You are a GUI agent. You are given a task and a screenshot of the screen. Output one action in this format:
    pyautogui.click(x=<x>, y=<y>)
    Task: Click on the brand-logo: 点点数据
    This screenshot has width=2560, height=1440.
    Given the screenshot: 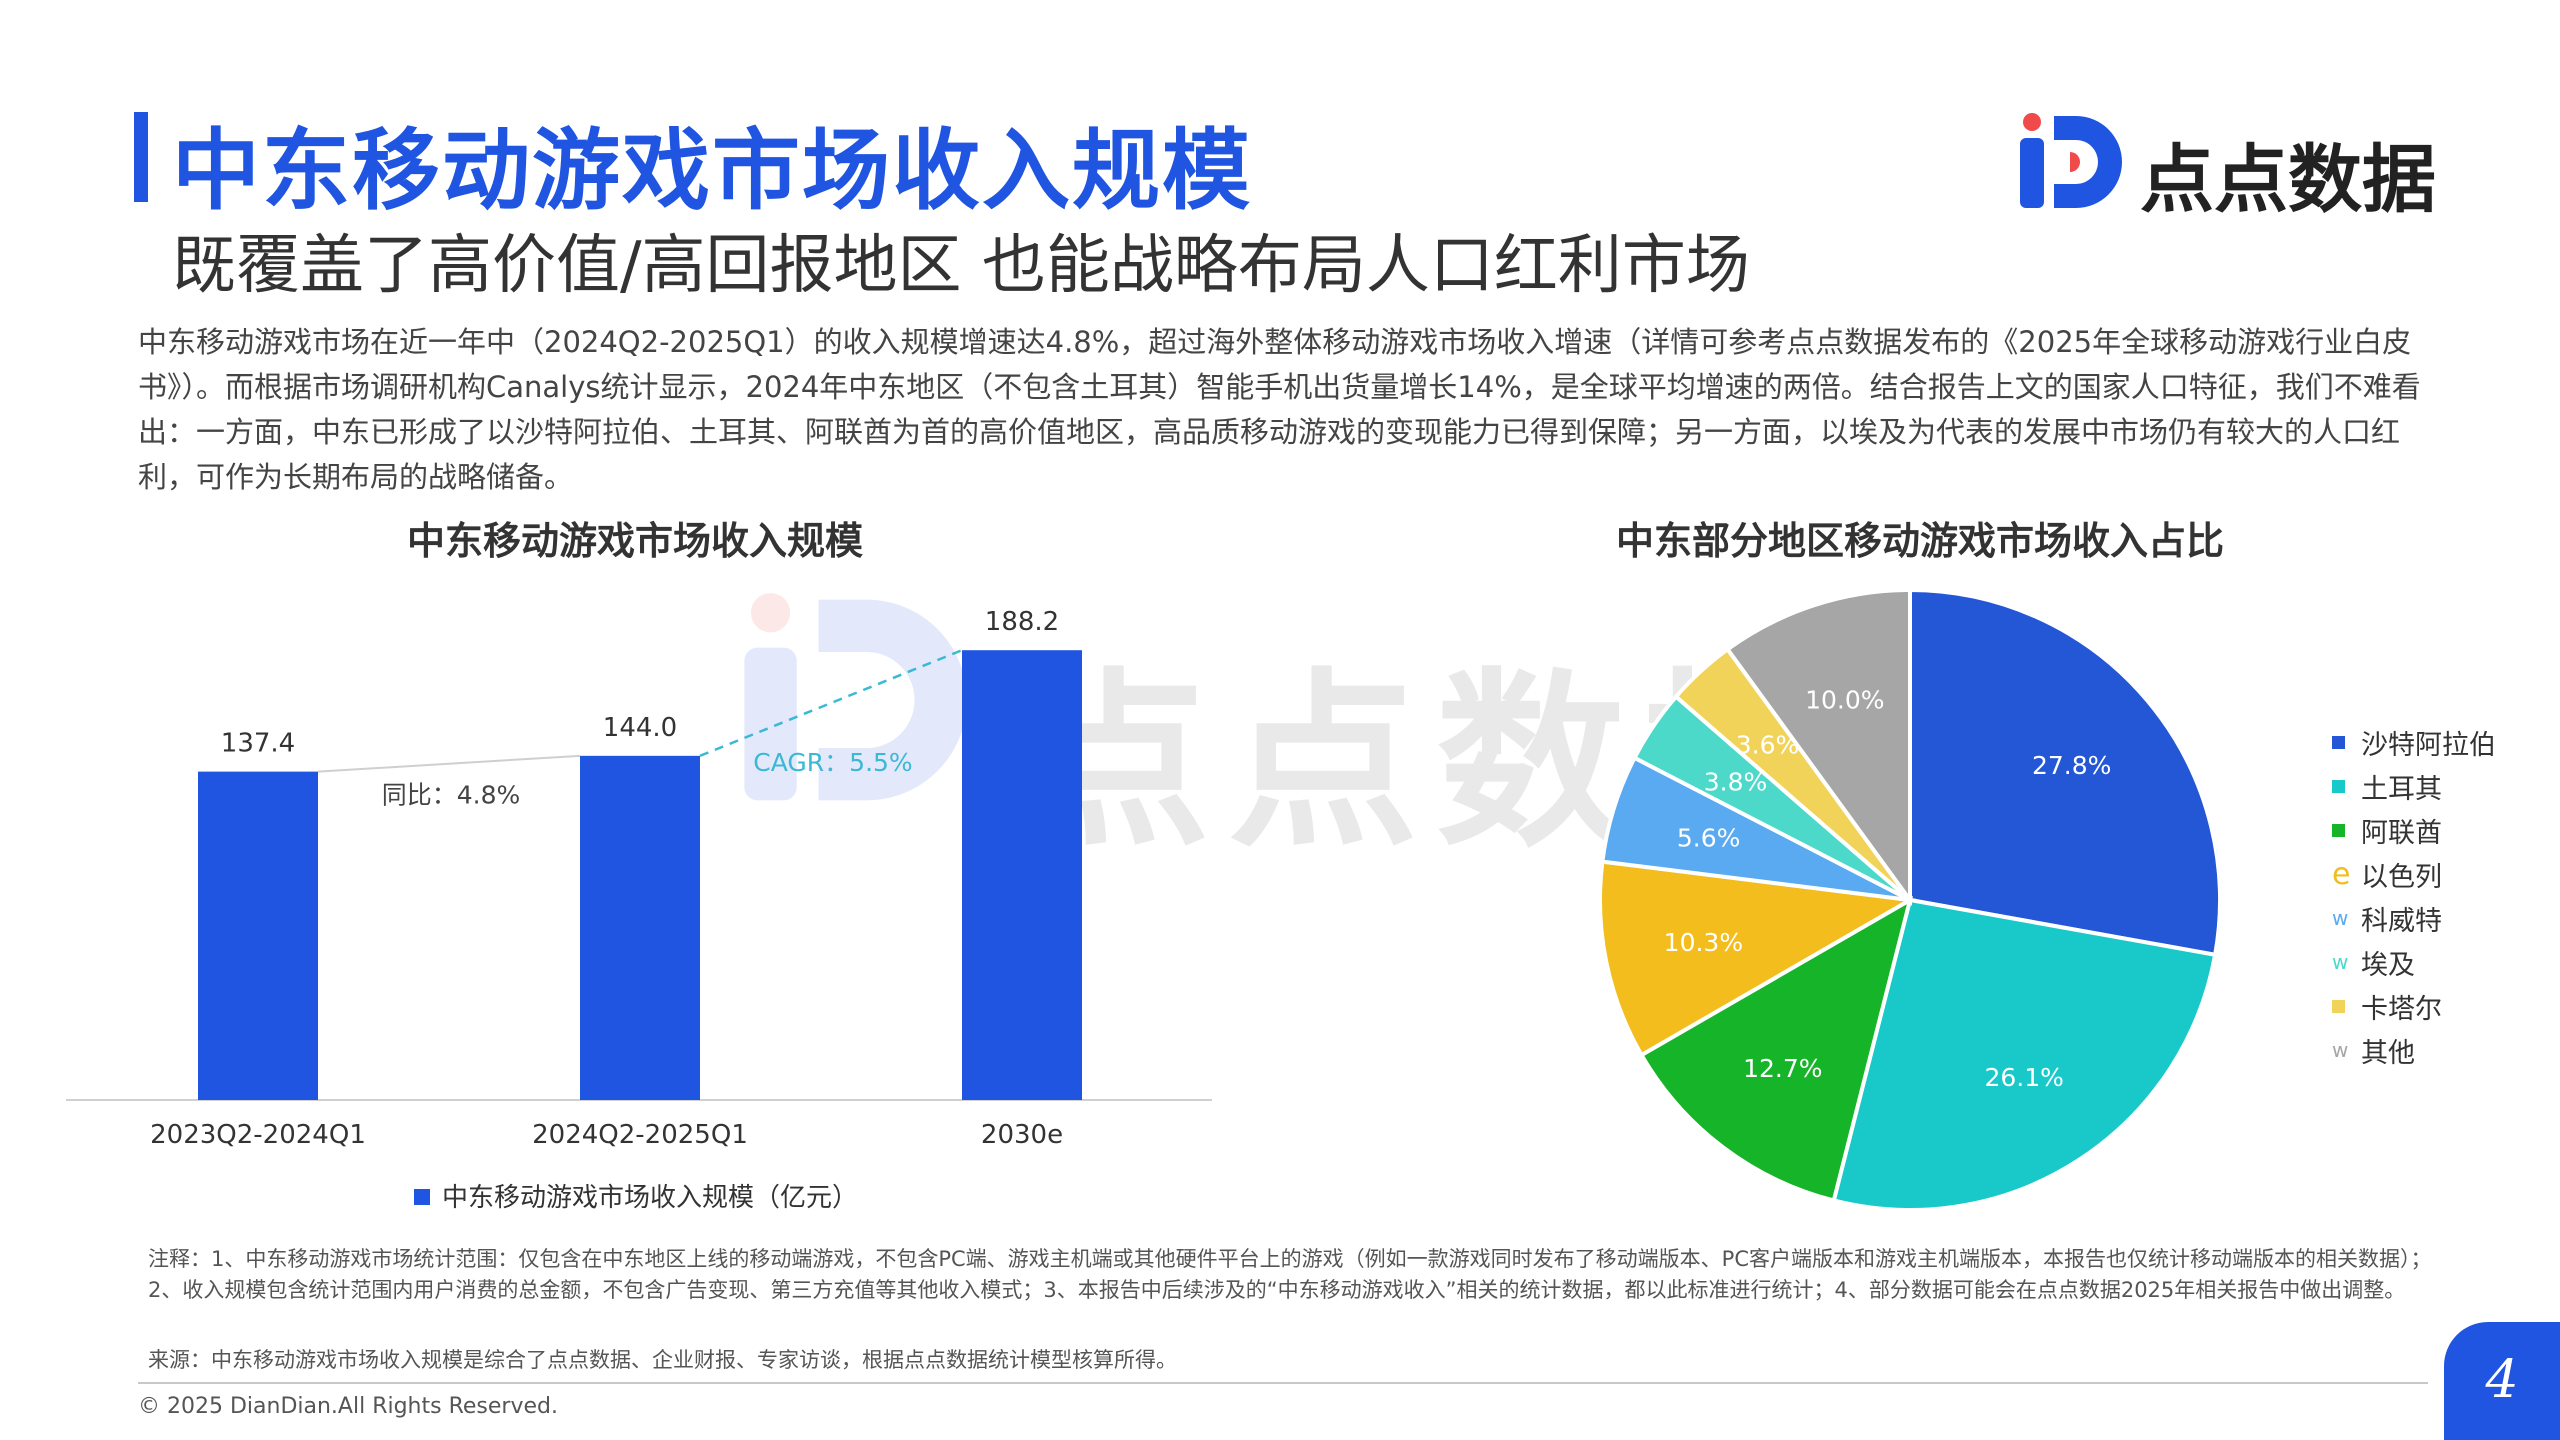 What is the action you would take?
    pyautogui.click(x=2233, y=167)
    